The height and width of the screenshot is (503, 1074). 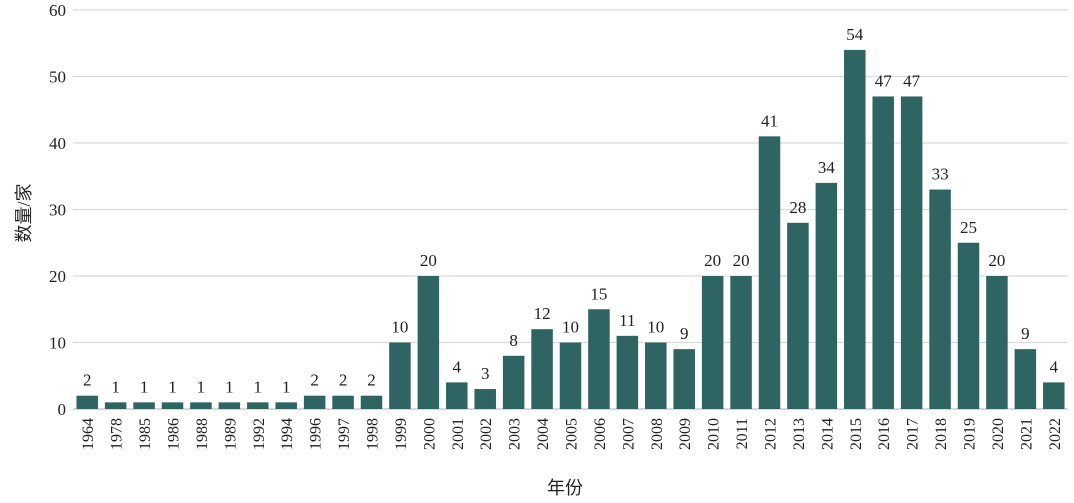 I want to click on bar-2013, so click(x=798, y=315).